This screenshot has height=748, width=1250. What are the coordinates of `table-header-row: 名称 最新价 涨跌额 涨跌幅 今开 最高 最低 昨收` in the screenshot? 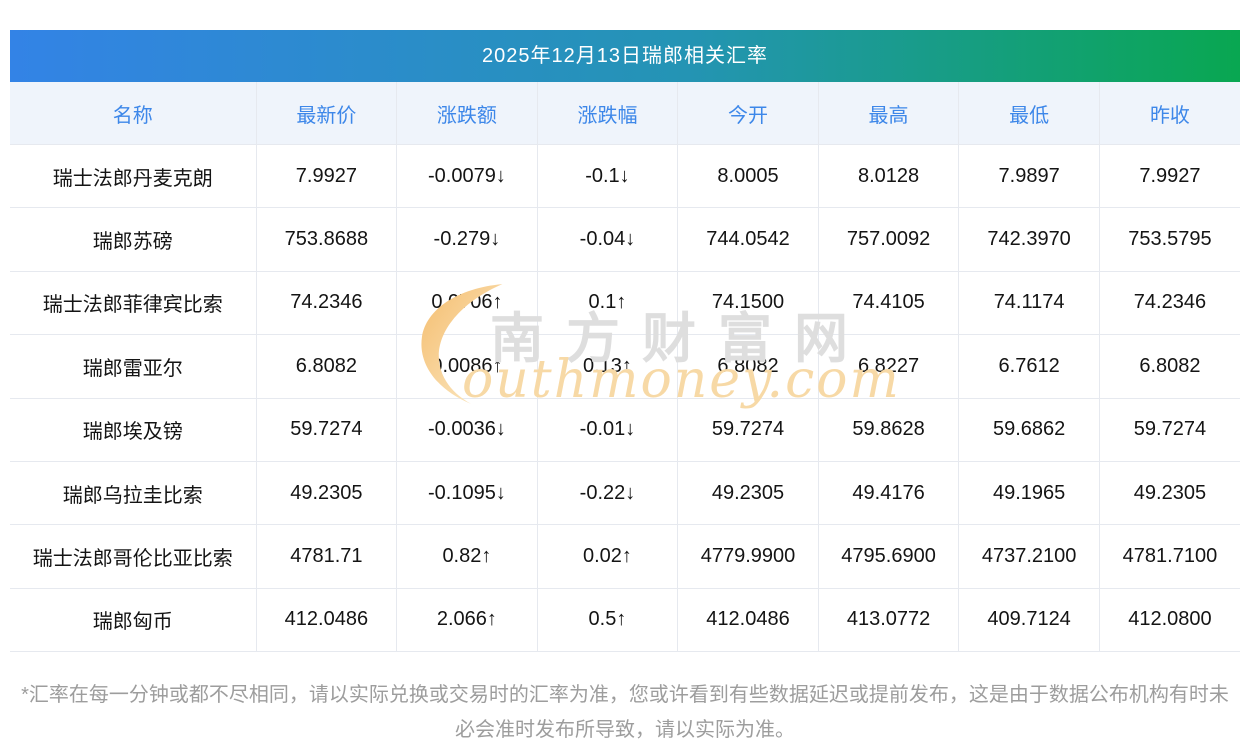 It's located at (625, 113).